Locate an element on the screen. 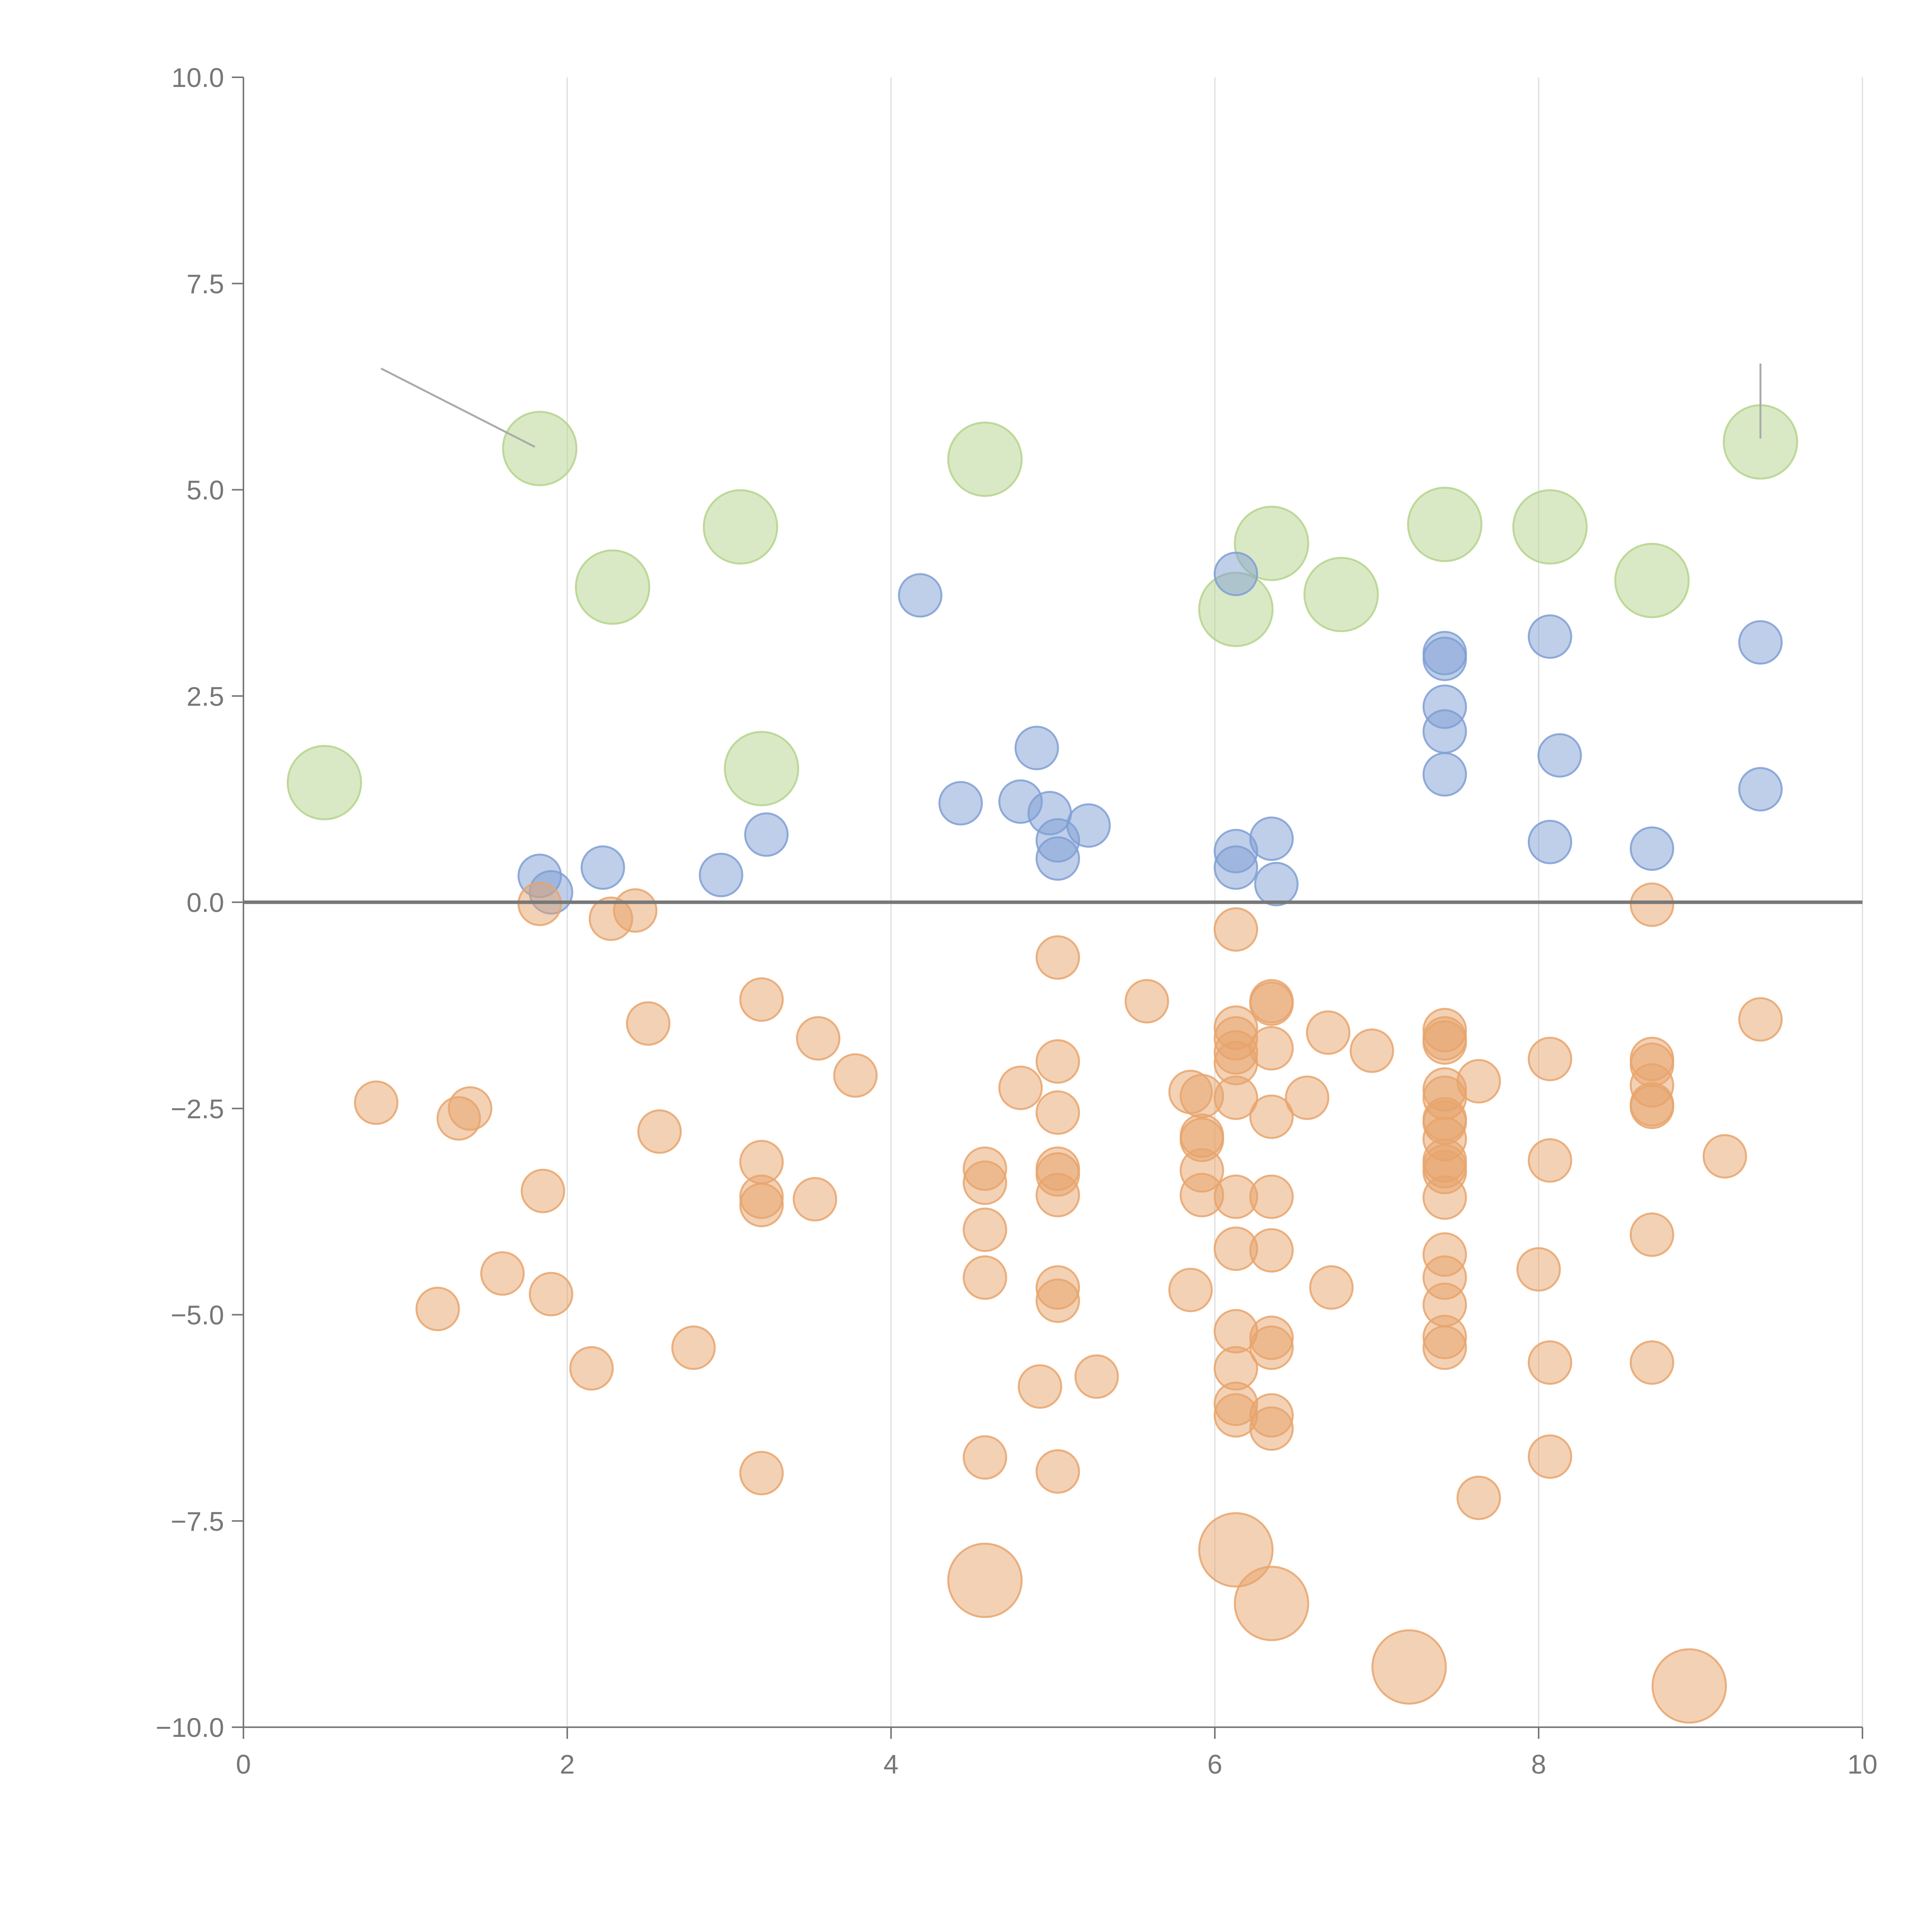 Image resolution: width=1932 pixels, height=1932 pixels. y-tick-label-8: −10.0 is located at coordinates (190, 1728).